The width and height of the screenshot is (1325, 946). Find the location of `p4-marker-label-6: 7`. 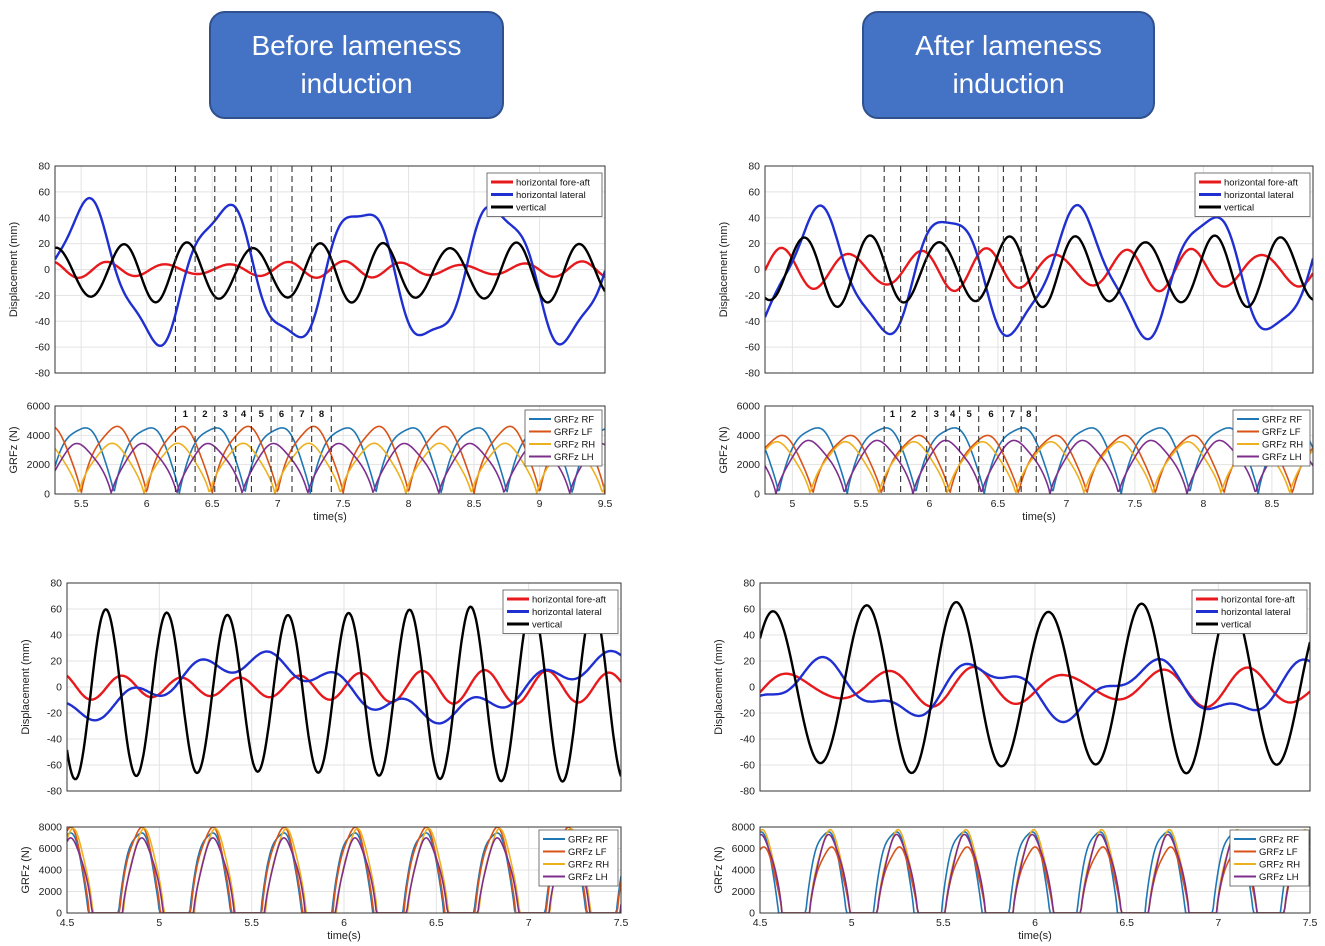

p4-marker-label-6: 7 is located at coordinates (1012, 414).